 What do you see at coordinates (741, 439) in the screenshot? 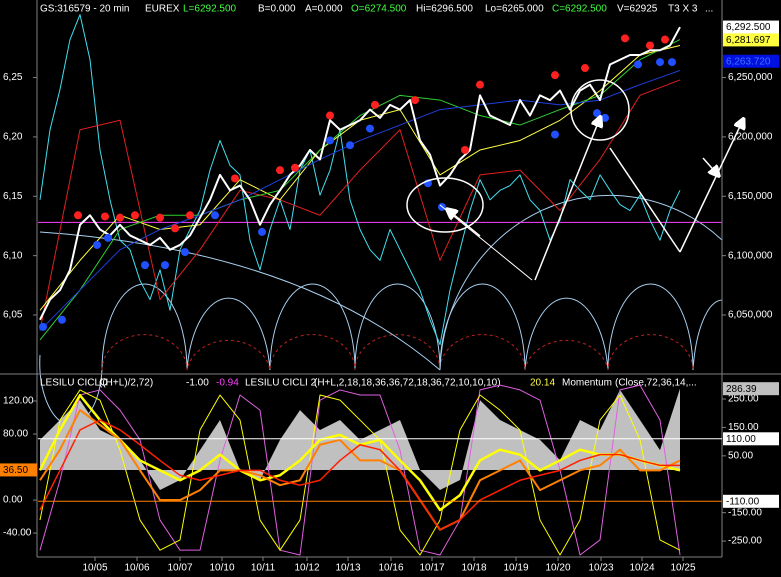
I see `price-box-label: 110.00` at bounding box center [741, 439].